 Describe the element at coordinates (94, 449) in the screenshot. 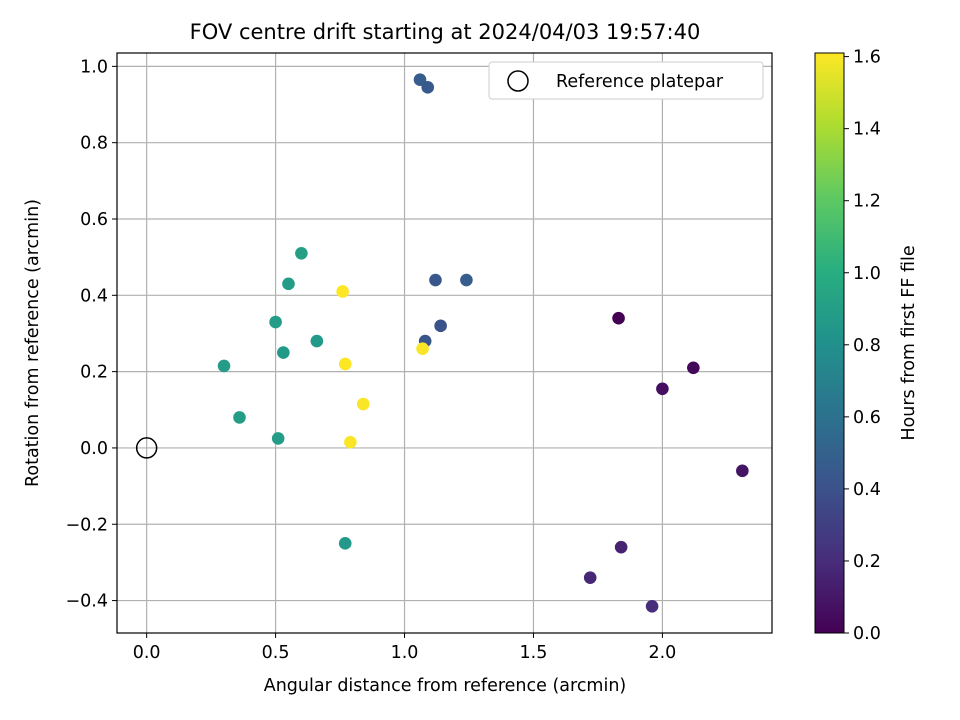

I see `y-tick-label: 0.0` at that location.